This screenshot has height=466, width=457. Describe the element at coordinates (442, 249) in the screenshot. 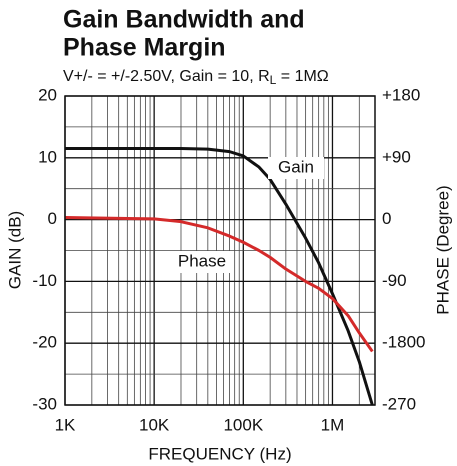

I see `y2-axis-label: PHASE (Degree)` at that location.